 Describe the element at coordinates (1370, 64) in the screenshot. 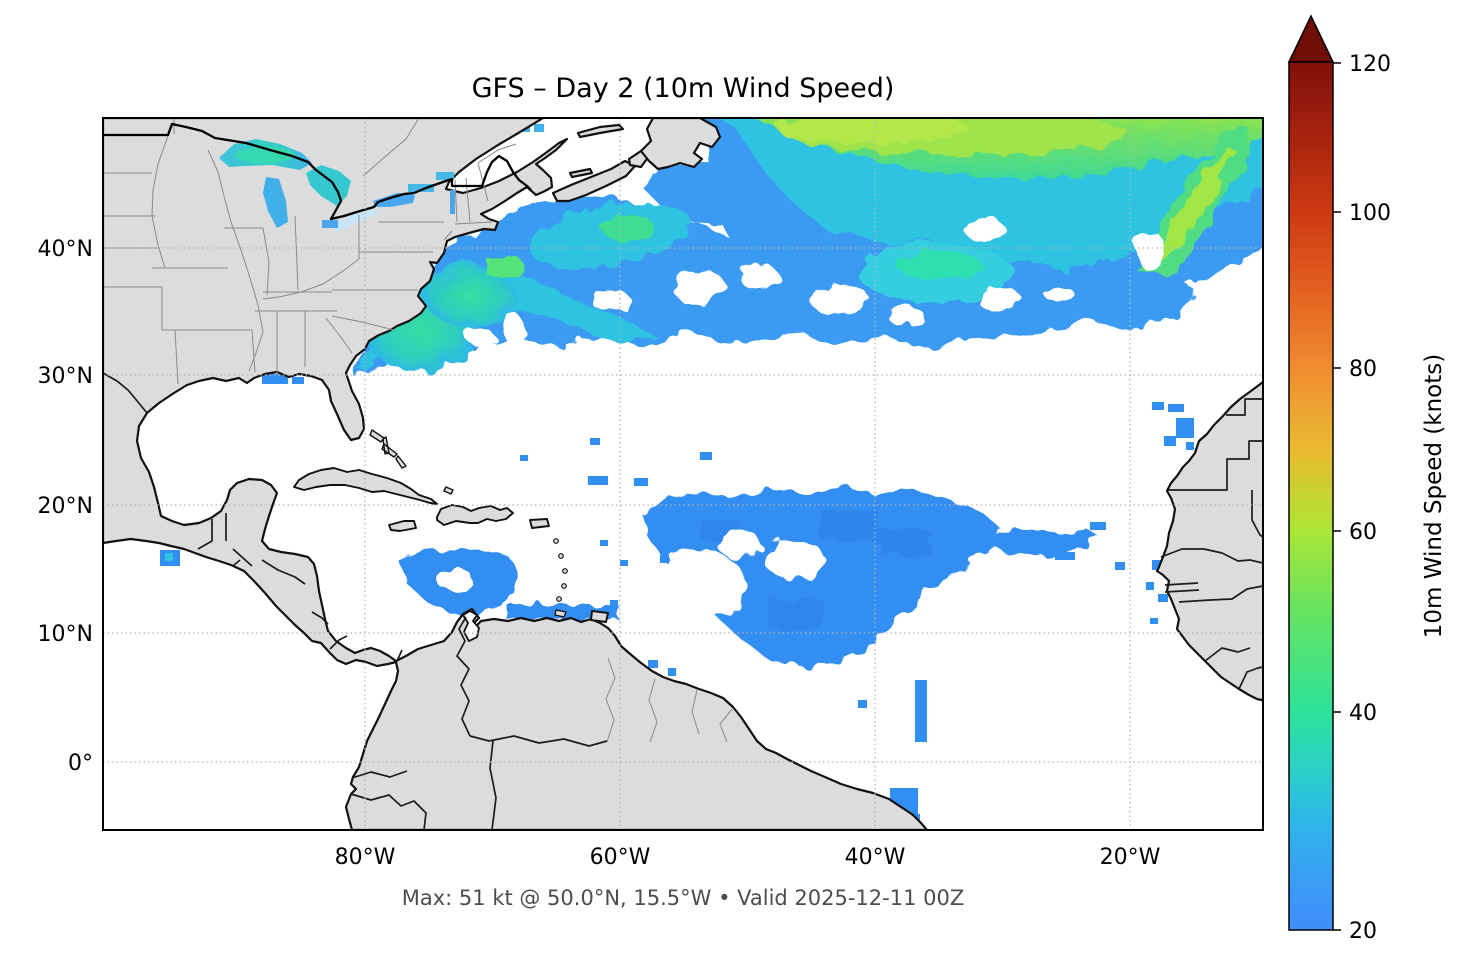

I see `cb-tick-120: 120` at that location.